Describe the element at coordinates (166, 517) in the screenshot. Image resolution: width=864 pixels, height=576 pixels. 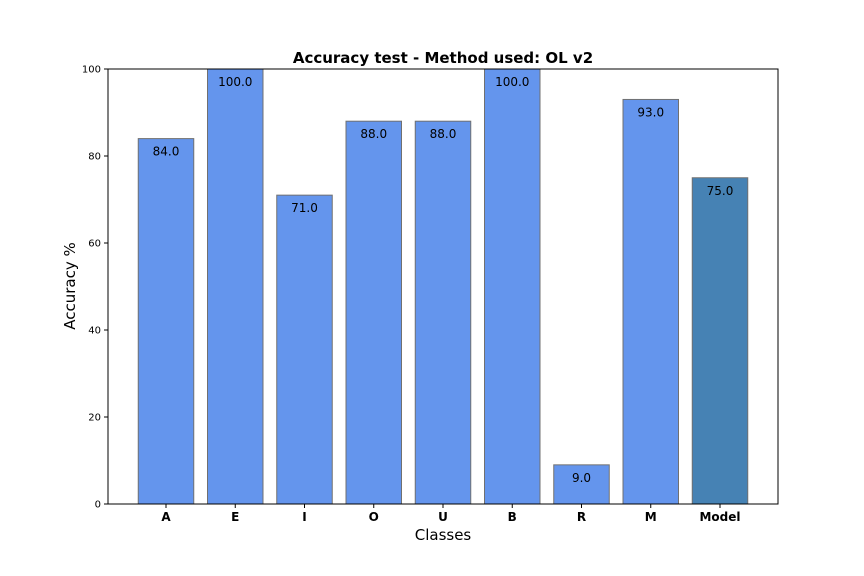
I see `x-tick-label-a: A` at that location.